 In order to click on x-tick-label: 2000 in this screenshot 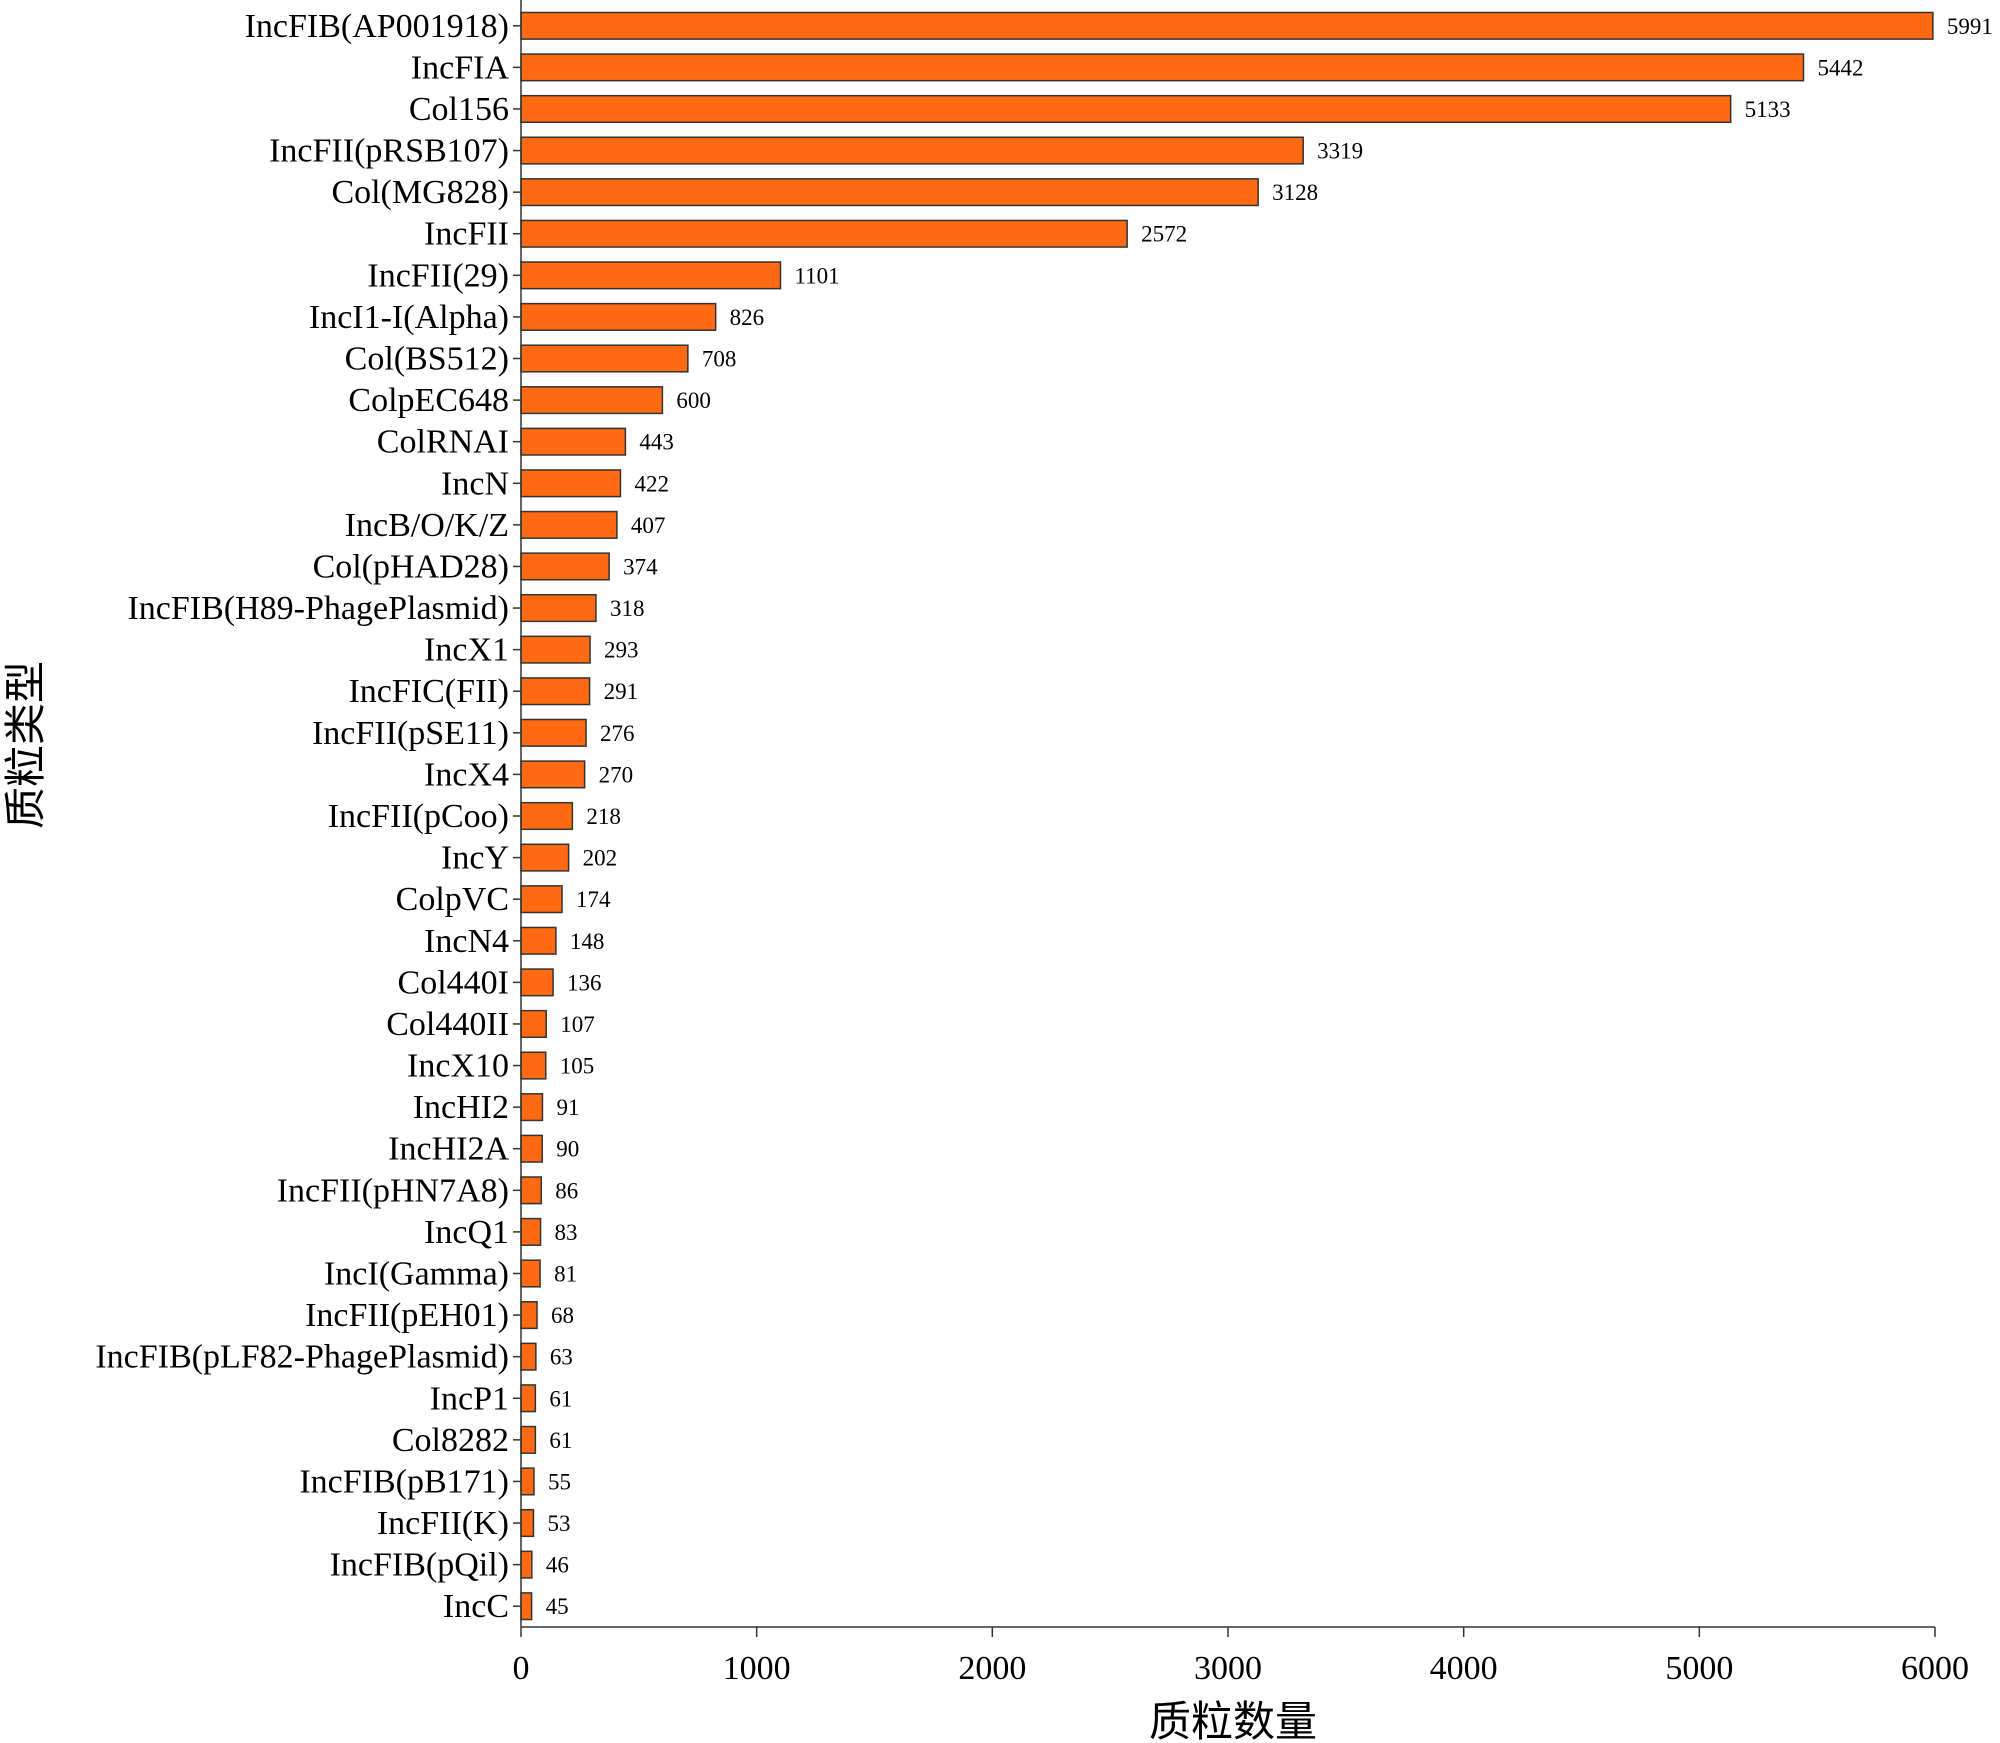, I will do `click(992, 1668)`.